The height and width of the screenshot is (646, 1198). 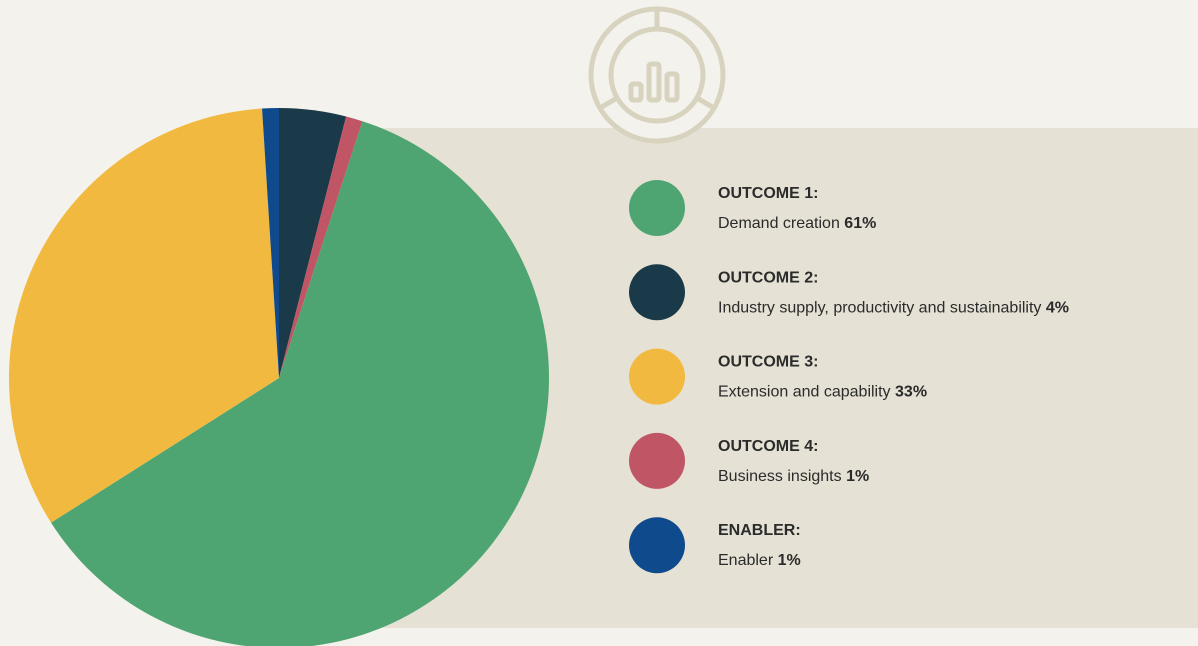 I want to click on legend-text: Extension and capability 33%, so click(x=822, y=392).